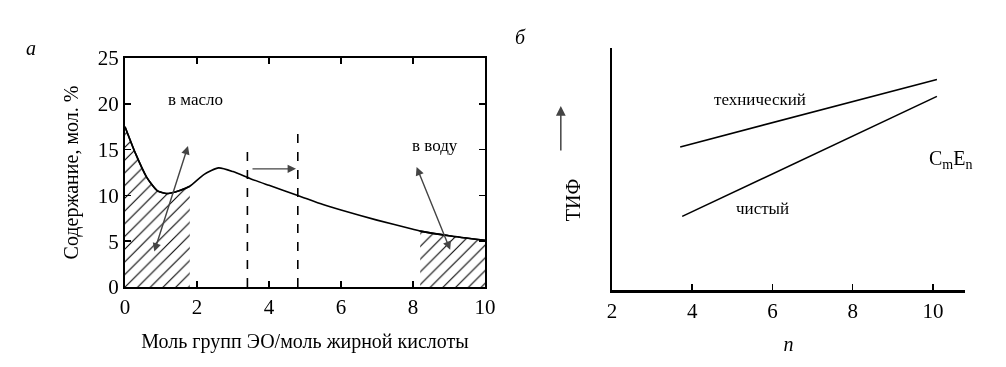 The height and width of the screenshot is (367, 1006). I want to click on y-tick-label: 0, so click(113, 287).